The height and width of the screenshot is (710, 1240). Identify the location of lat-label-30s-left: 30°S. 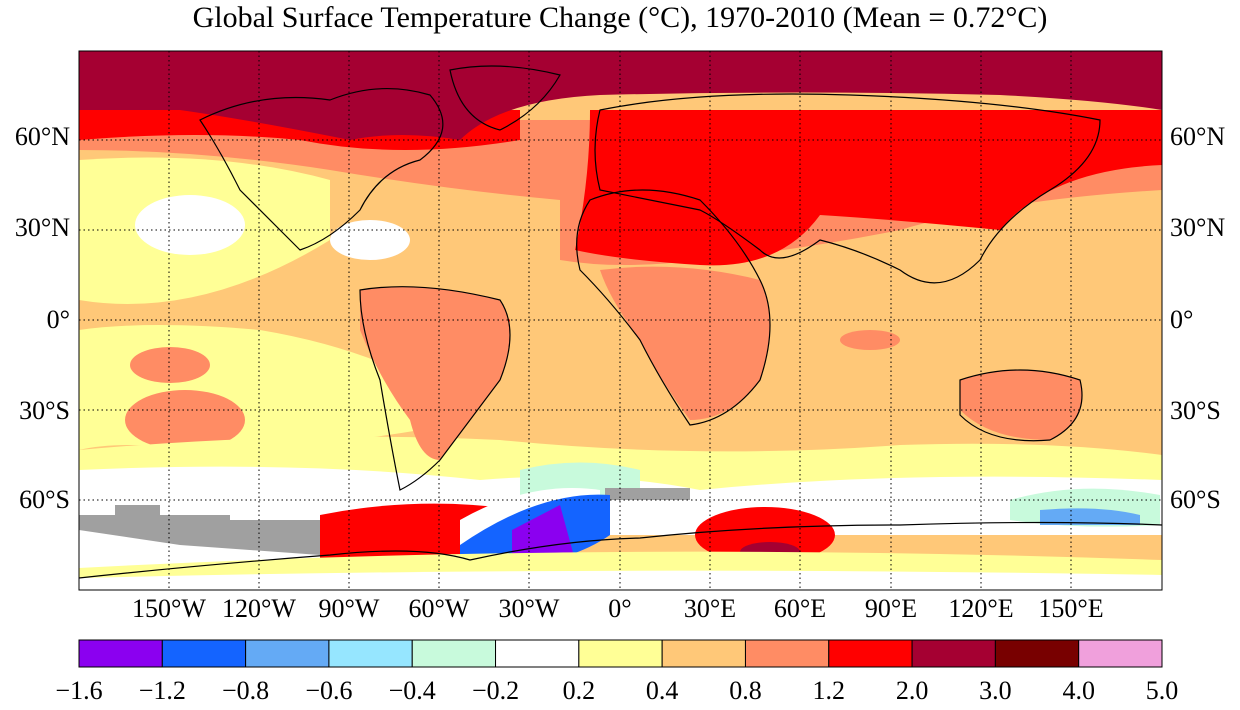
(44, 410).